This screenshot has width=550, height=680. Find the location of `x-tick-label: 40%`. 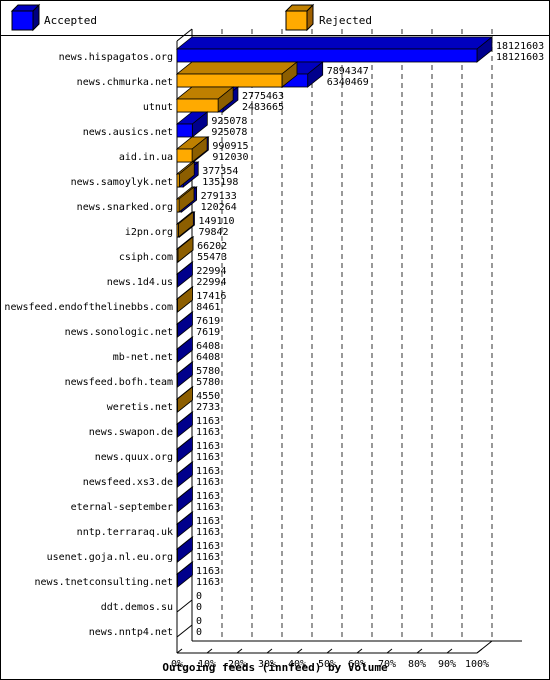

x-tick-label: 40% is located at coordinates (297, 664).